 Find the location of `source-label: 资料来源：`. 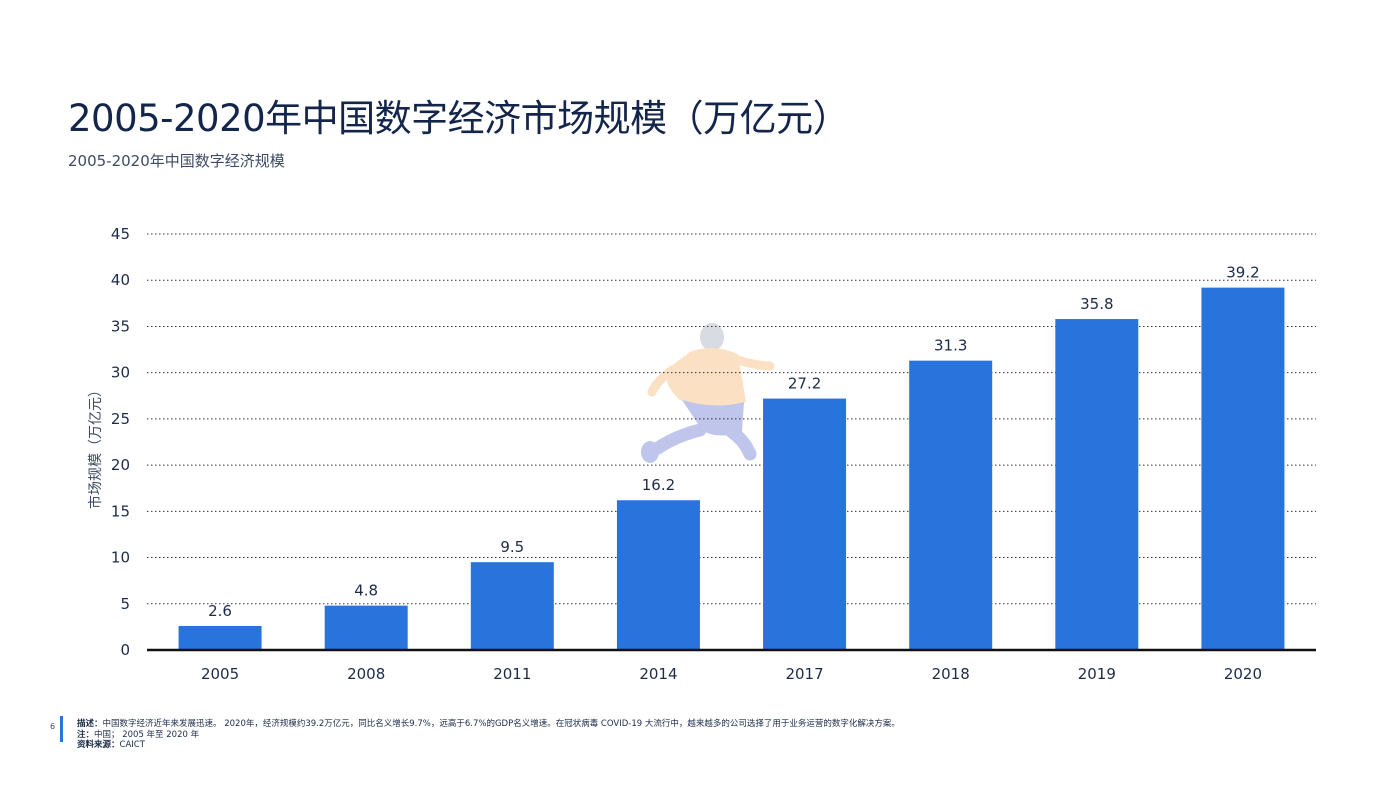

source-label: 资料来源： is located at coordinates (98, 745).